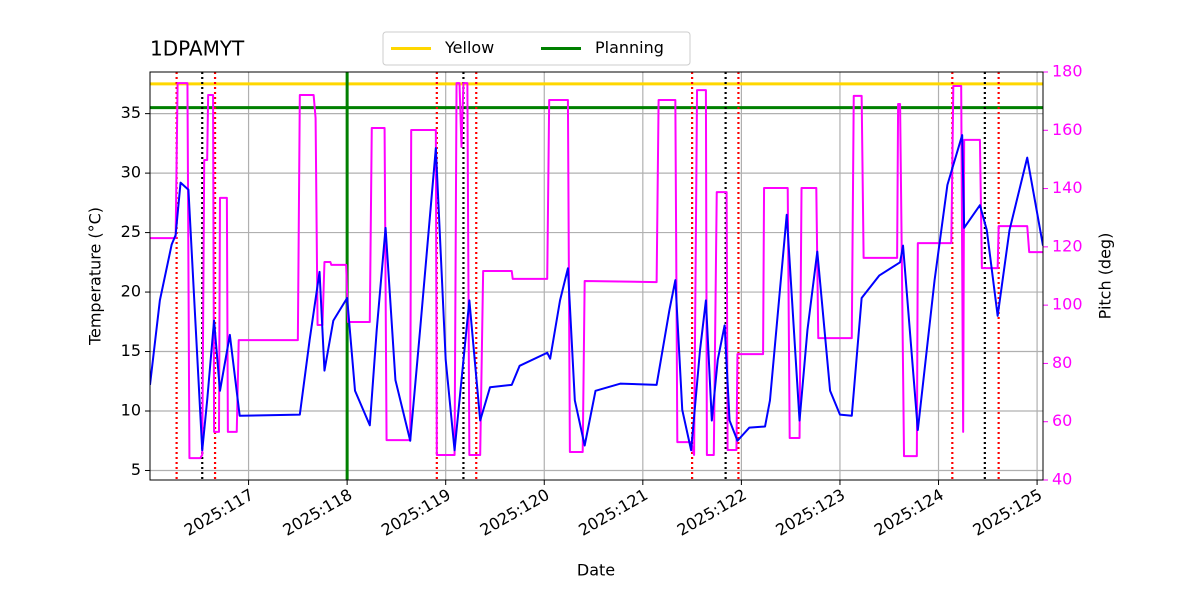 The height and width of the screenshot is (600, 1200). What do you see at coordinates (1062, 479) in the screenshot?
I see `y2-tick-label: 40` at bounding box center [1062, 479].